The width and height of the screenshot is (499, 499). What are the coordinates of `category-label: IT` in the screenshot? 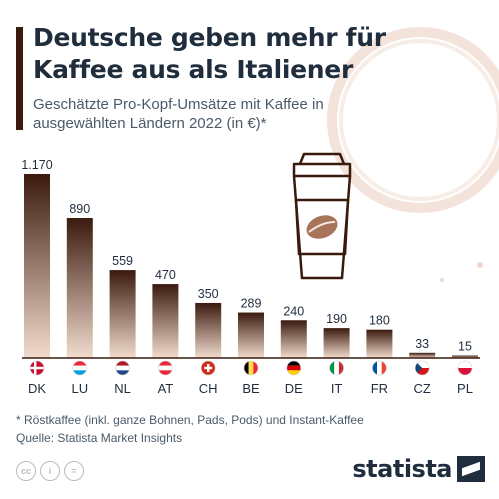 It's located at (337, 388).